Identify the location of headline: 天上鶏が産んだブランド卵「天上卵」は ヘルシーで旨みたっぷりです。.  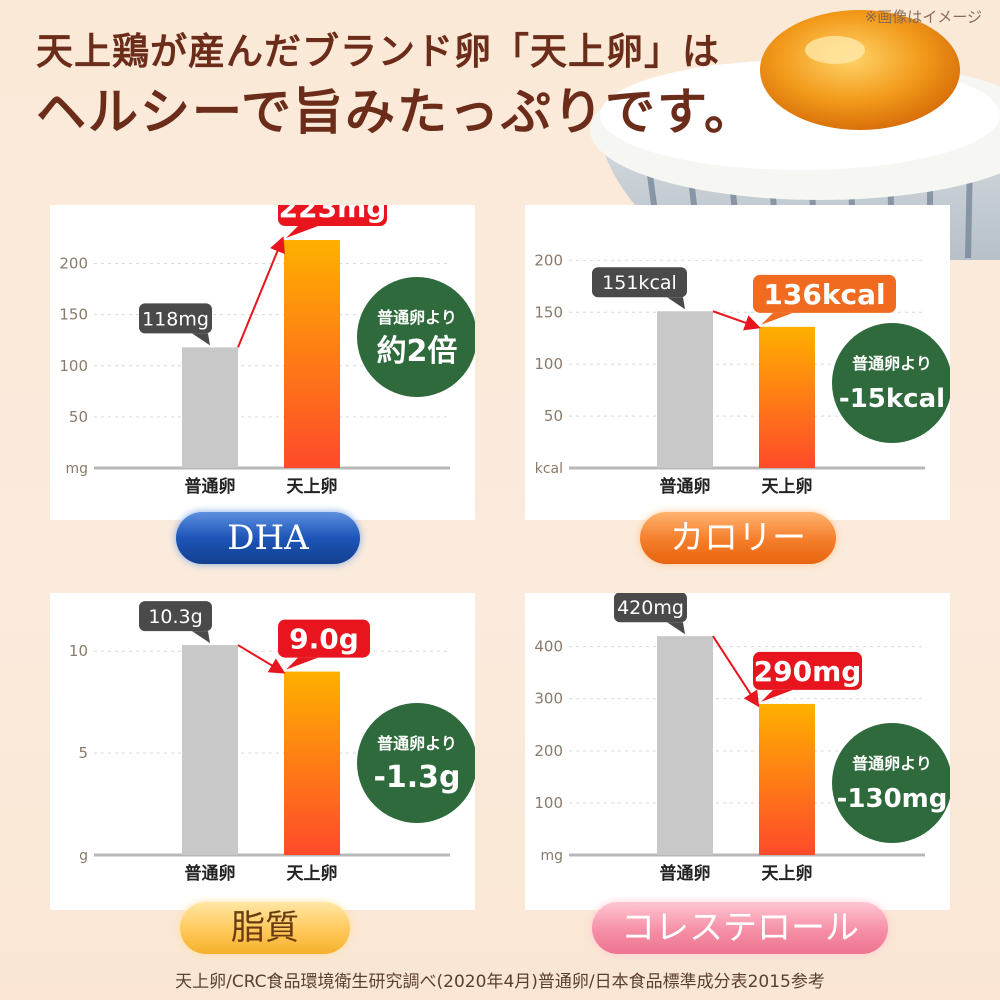
(396, 87).